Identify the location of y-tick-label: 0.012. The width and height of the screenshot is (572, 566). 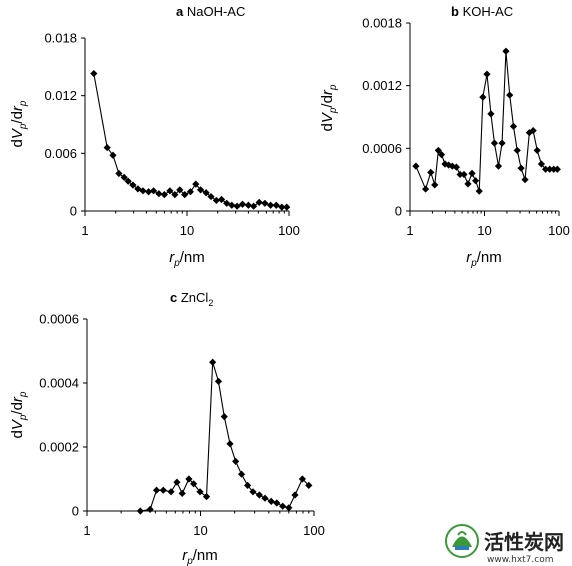
(60, 95).